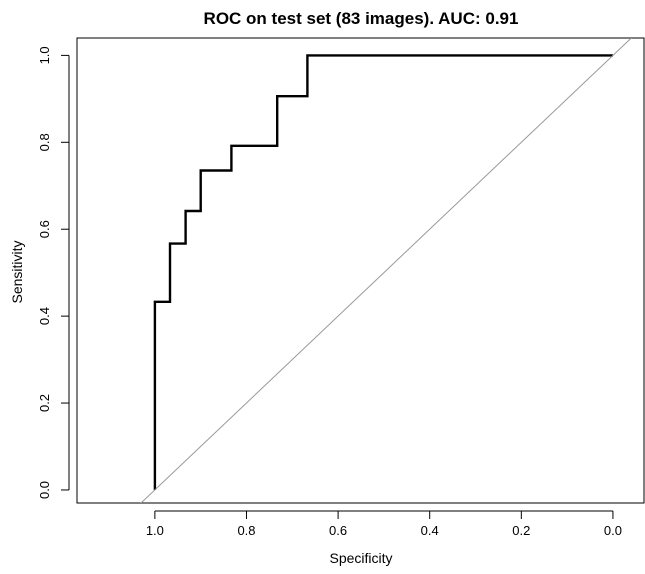 This screenshot has width=645, height=574. Describe the element at coordinates (44, 229) in the screenshot. I see `y-tick-label: 0.6` at that location.